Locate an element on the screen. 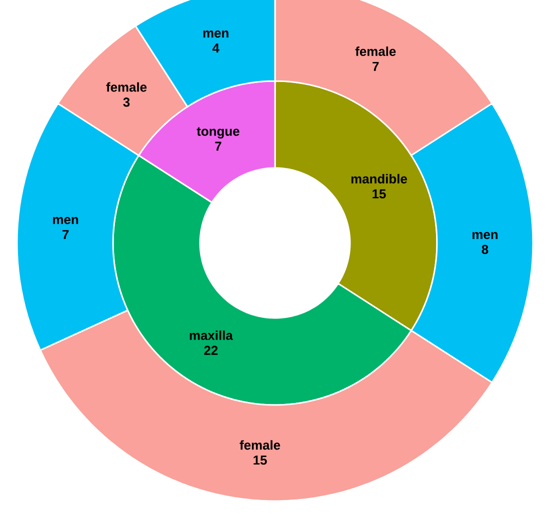  data-label: 8 is located at coordinates (485, 249).